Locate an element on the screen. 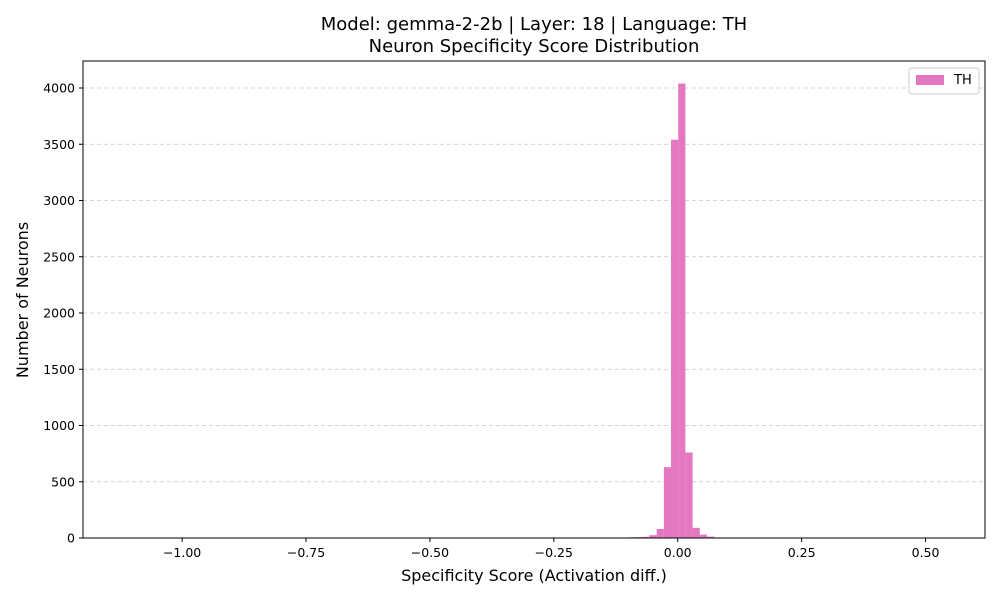 The height and width of the screenshot is (600, 1000). y-axis-ticks: 0 500 1000 1500 2000 2500 3000 3500 4000 is located at coordinates (63, 313).